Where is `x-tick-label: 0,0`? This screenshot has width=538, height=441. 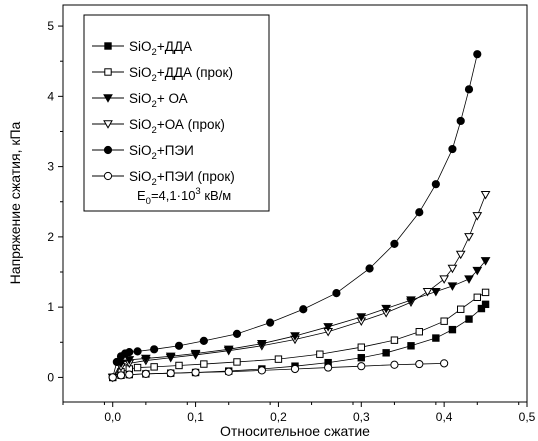
x-tick-label: 0,0 is located at coordinates (112, 417).